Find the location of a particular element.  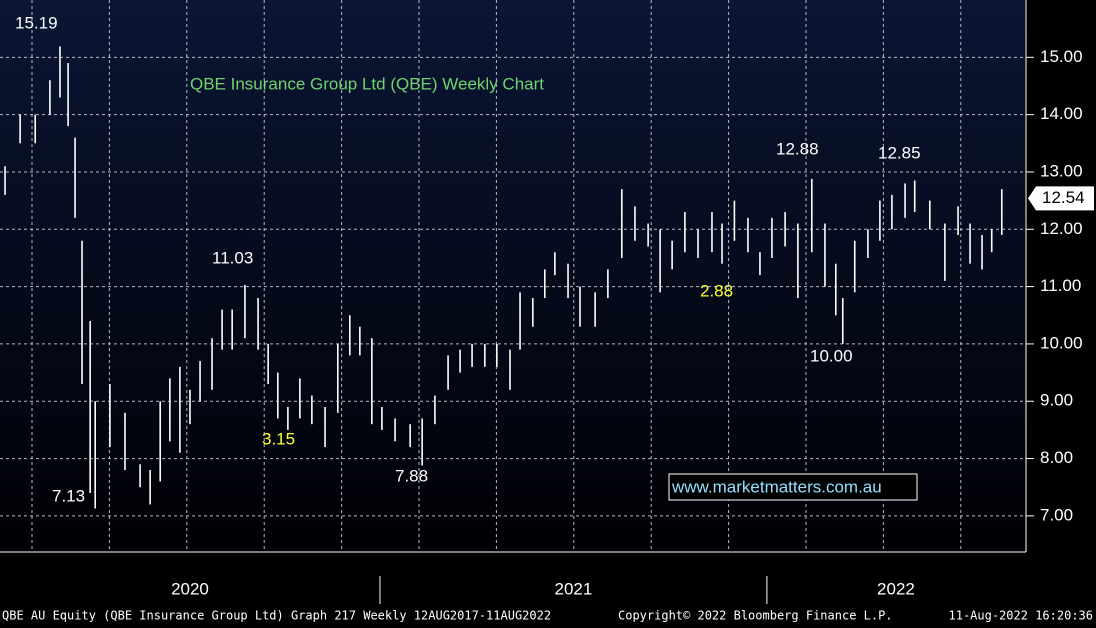

x-tick-label: 2021 is located at coordinates (574, 588).